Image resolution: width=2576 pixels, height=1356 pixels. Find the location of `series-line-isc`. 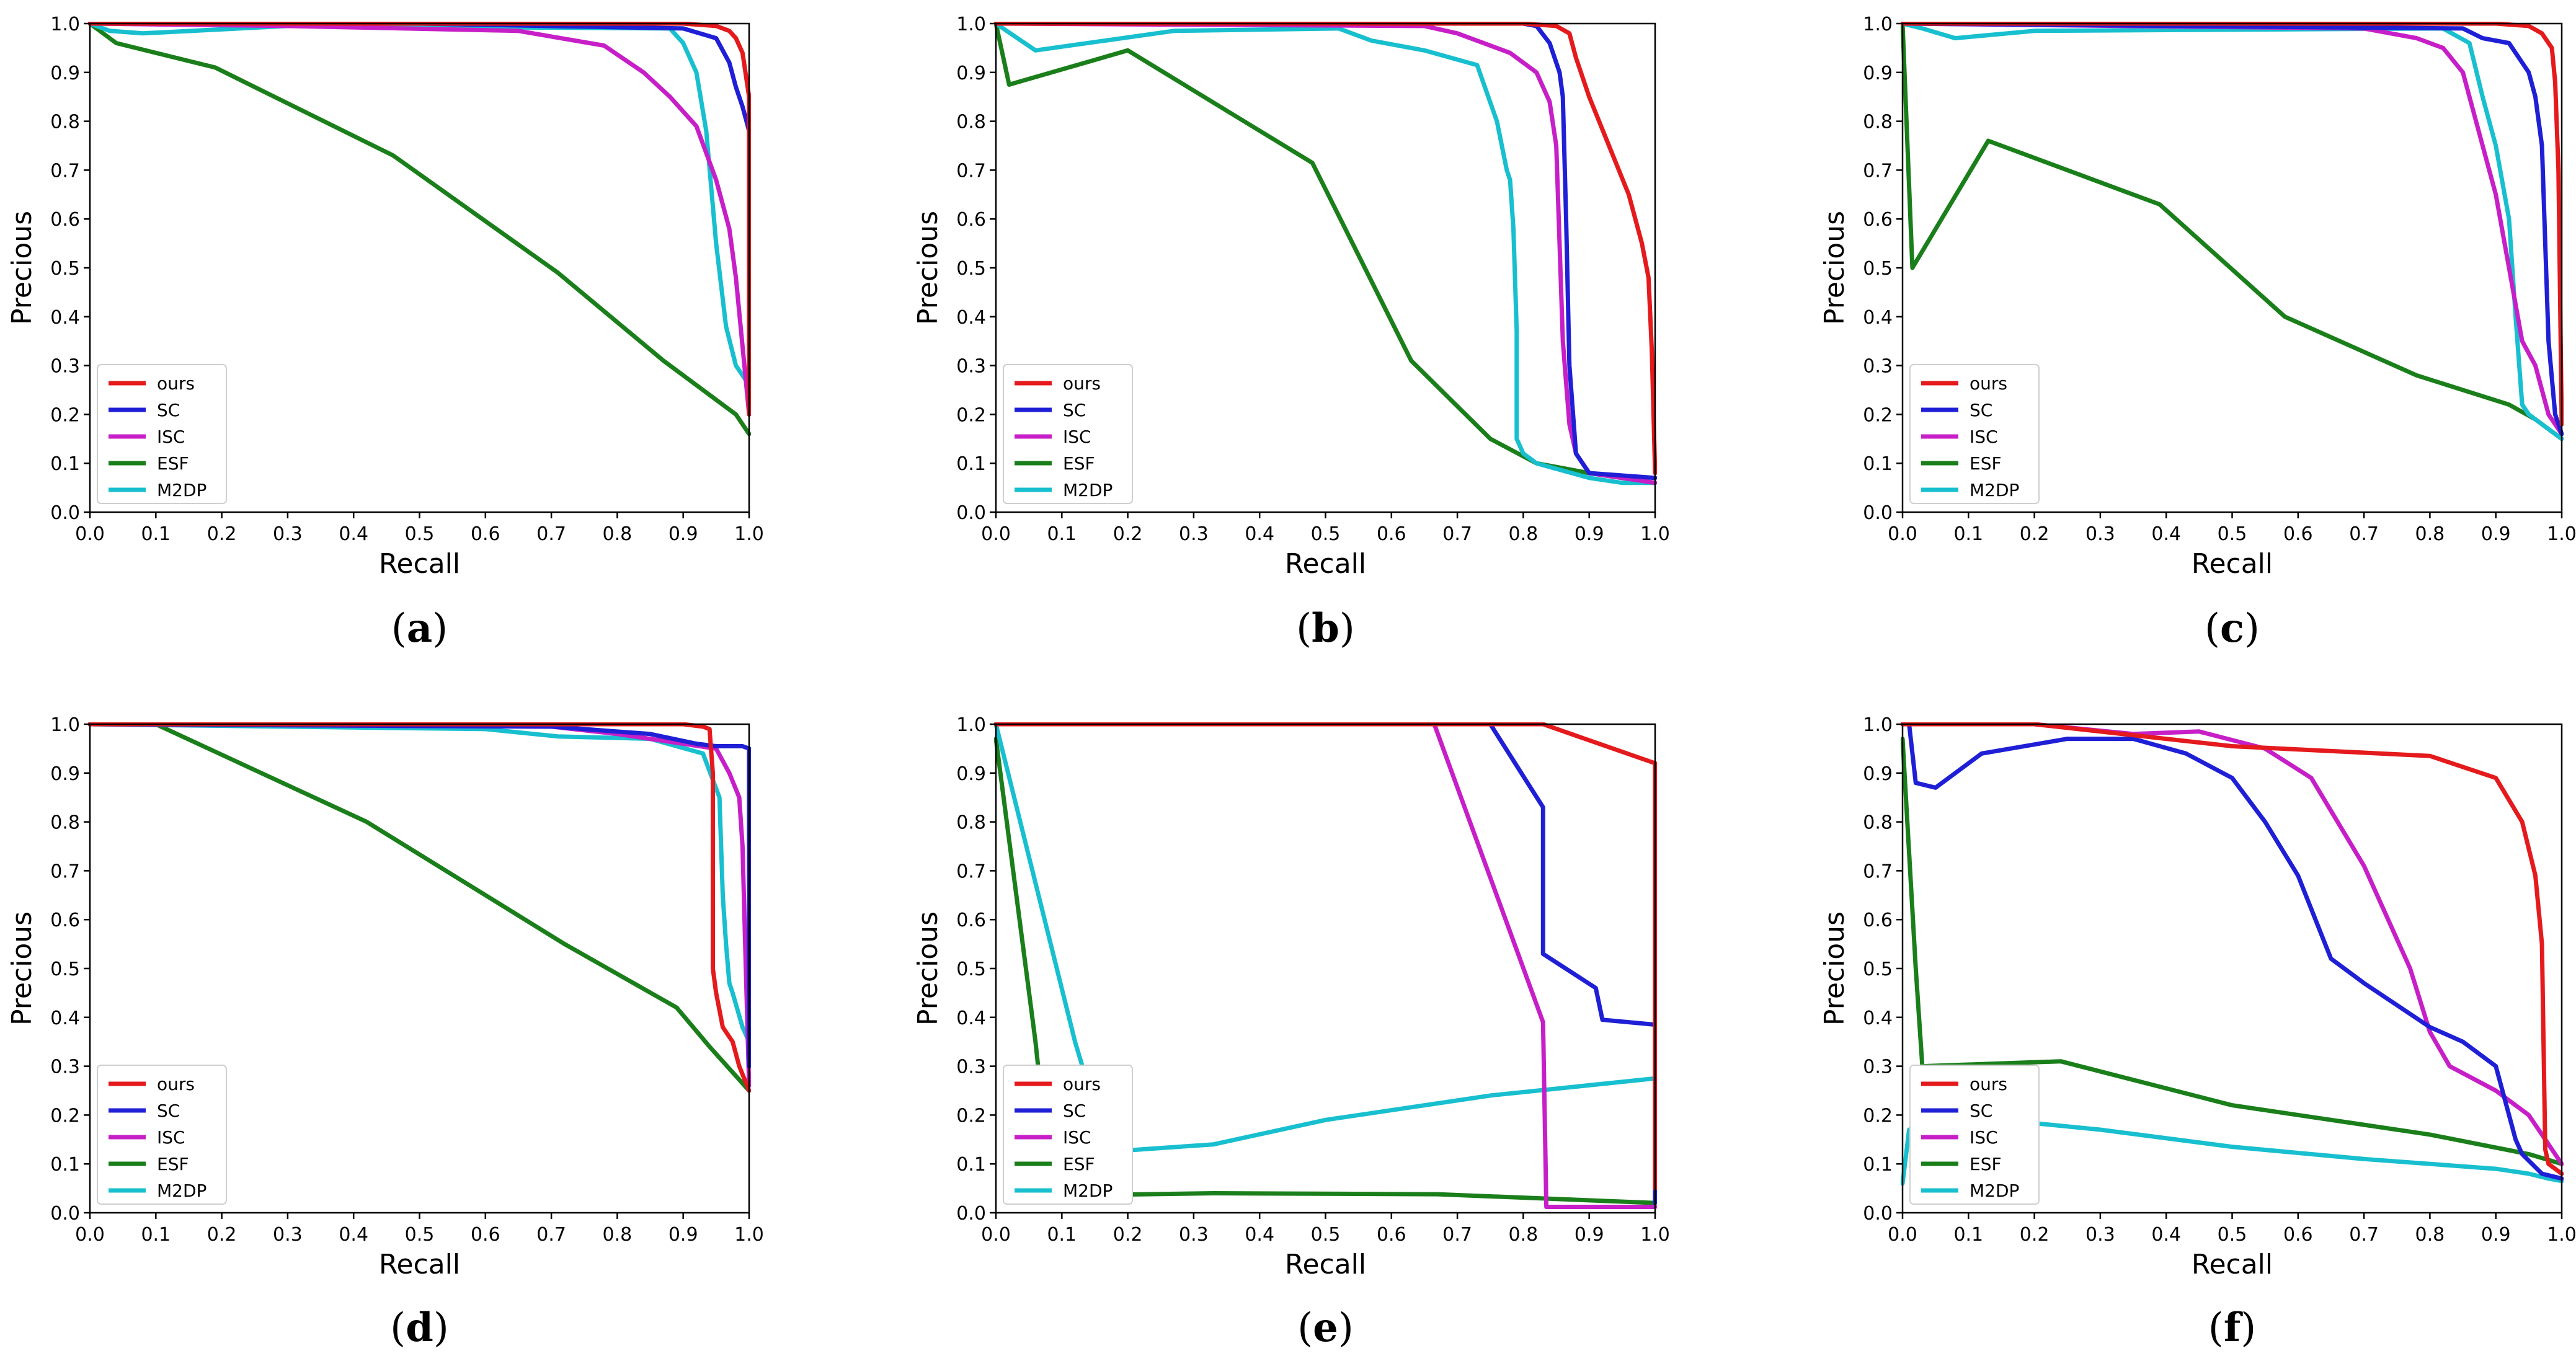

series-line-isc is located at coordinates (2232, 229).